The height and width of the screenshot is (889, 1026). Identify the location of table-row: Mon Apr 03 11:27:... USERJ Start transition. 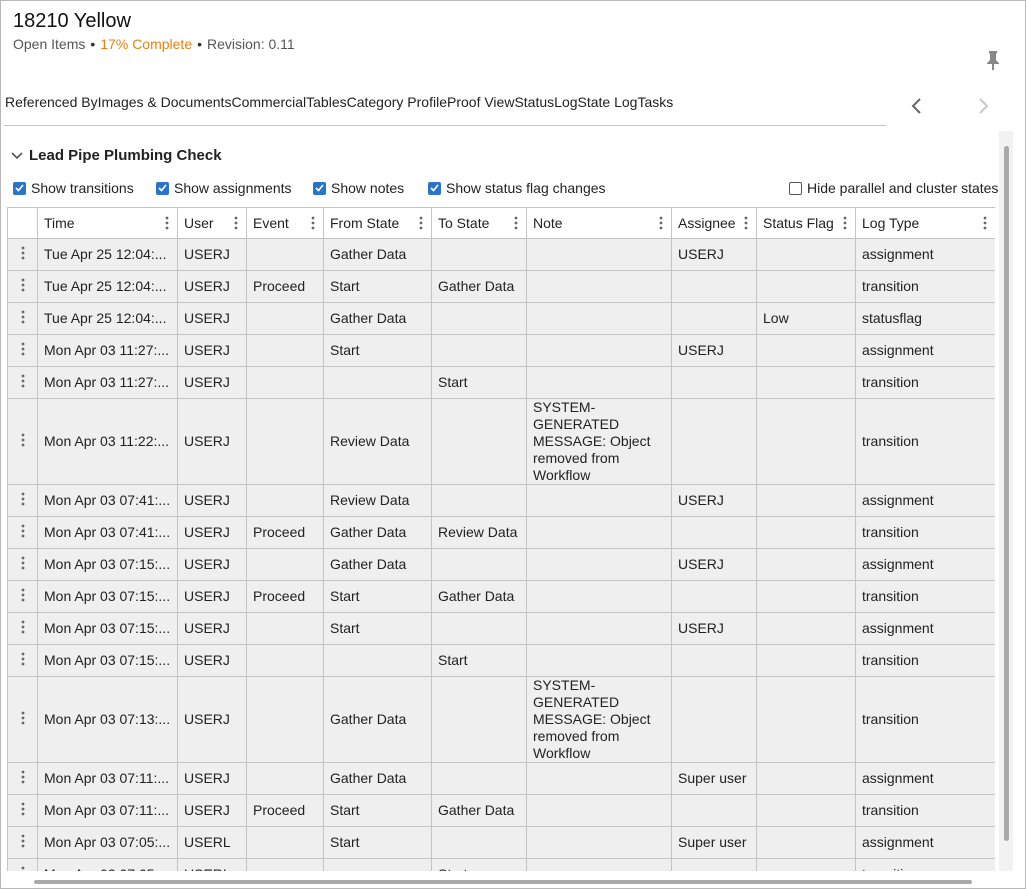
(501, 382).